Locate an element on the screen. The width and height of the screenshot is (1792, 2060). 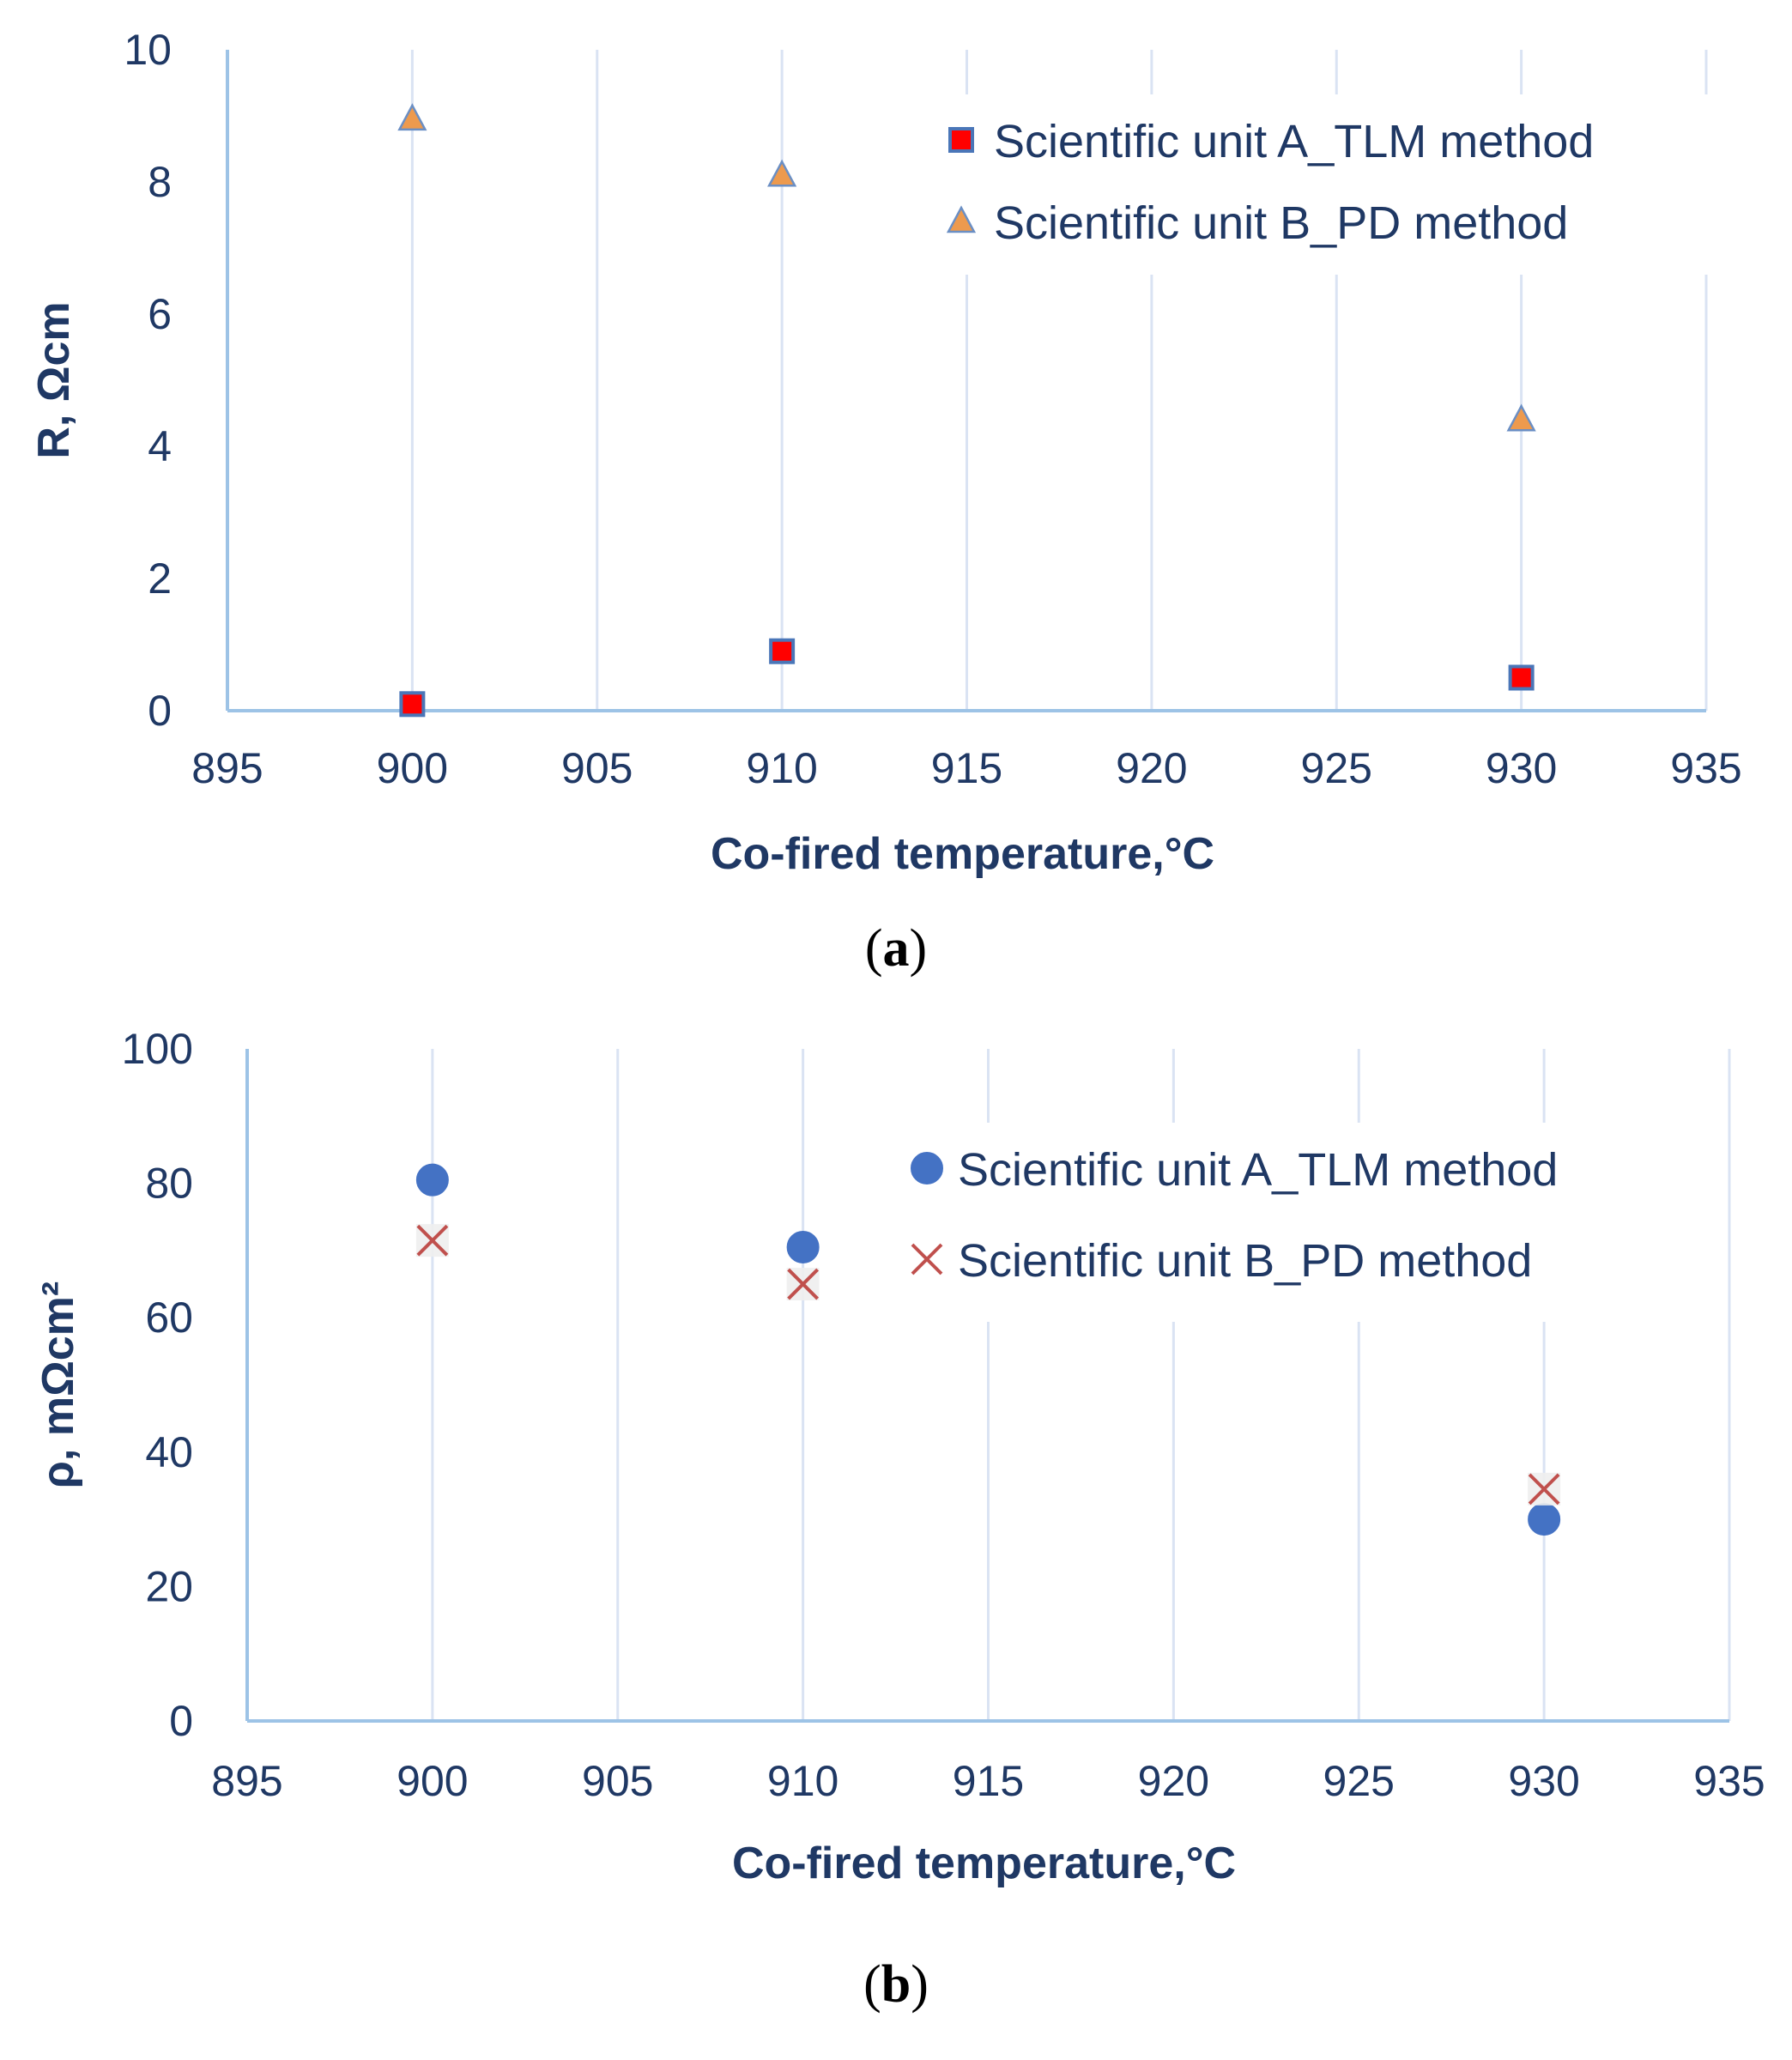
y-axis-title: R, Ωcm is located at coordinates (54, 379).